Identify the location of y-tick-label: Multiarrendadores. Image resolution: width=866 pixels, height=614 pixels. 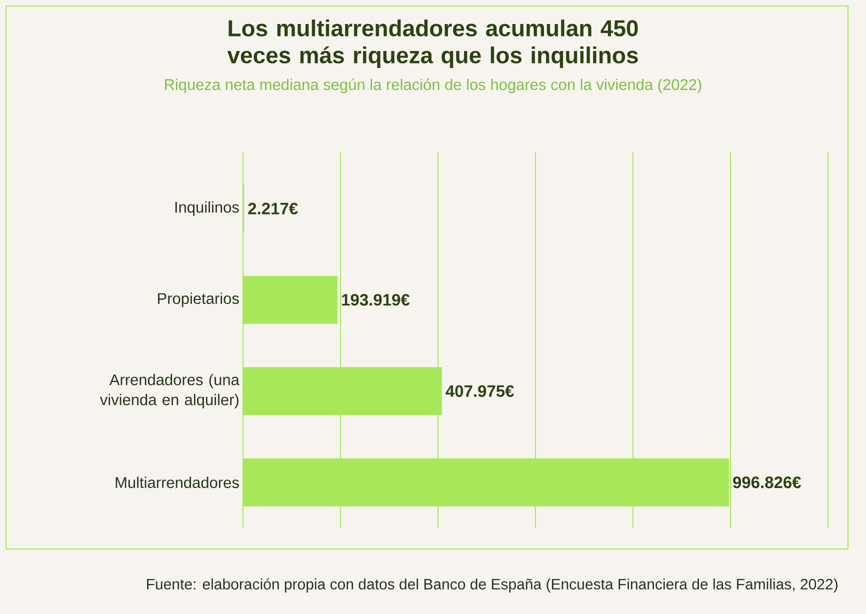
(177, 482).